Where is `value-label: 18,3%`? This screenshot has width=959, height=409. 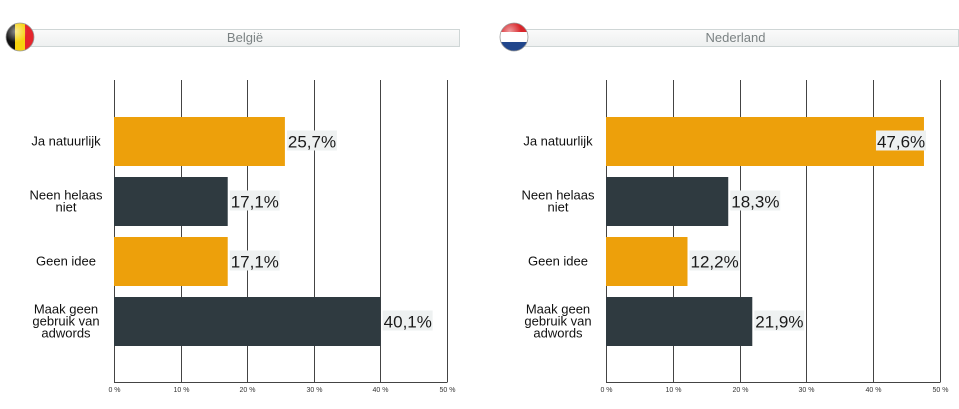
value-label: 18,3% is located at coordinates (755, 202).